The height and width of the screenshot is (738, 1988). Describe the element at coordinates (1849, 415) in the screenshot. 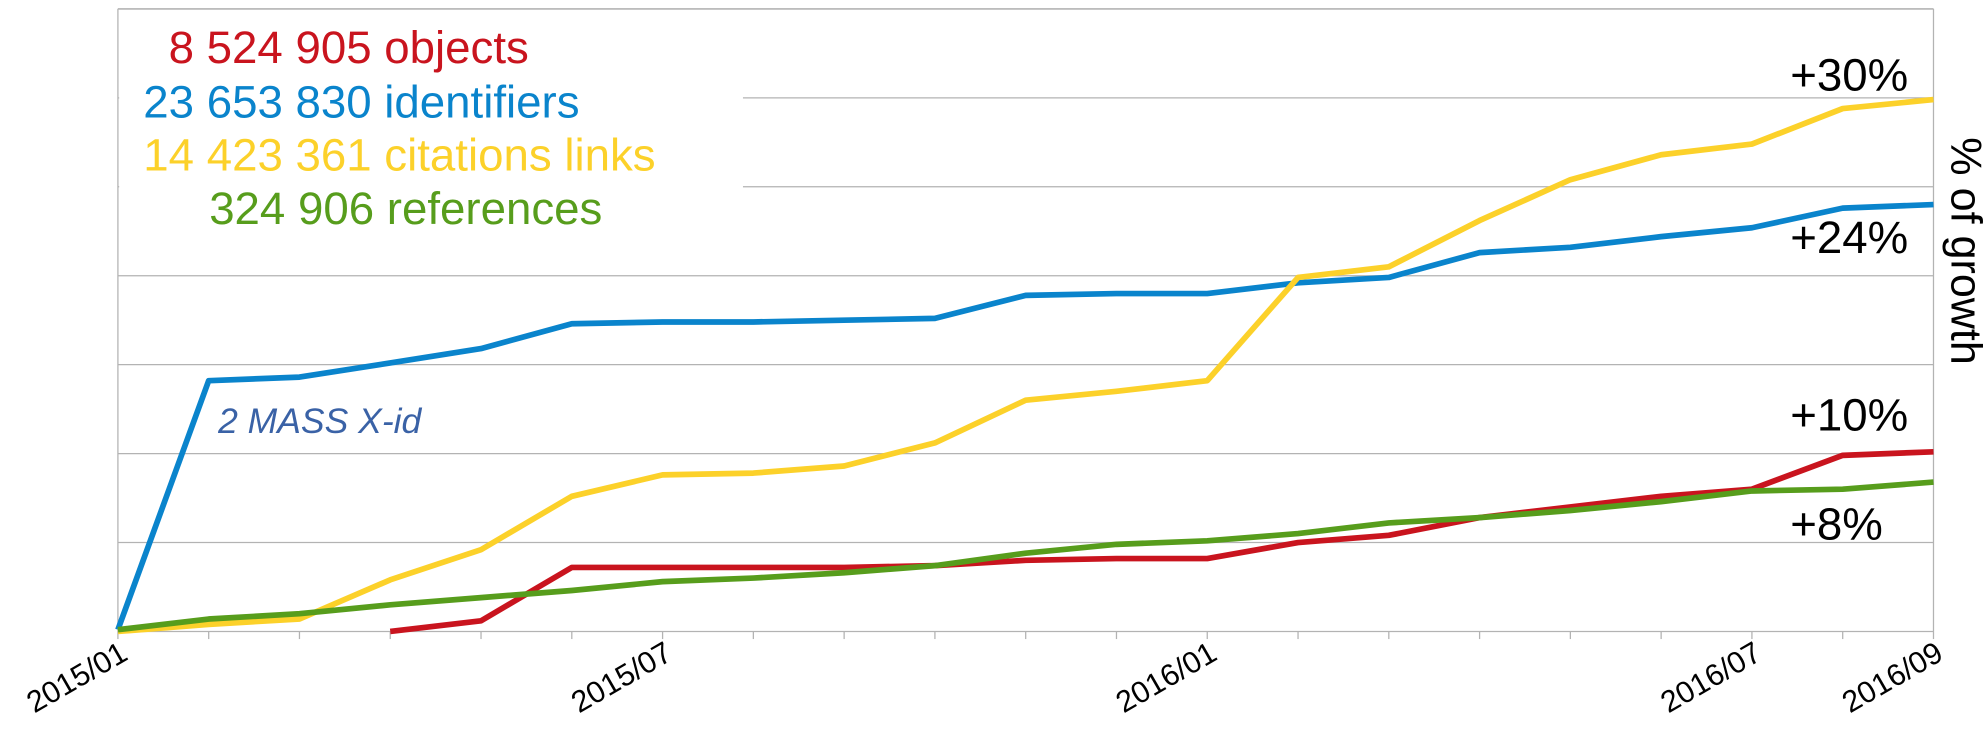

I see `annotation: +10%` at that location.